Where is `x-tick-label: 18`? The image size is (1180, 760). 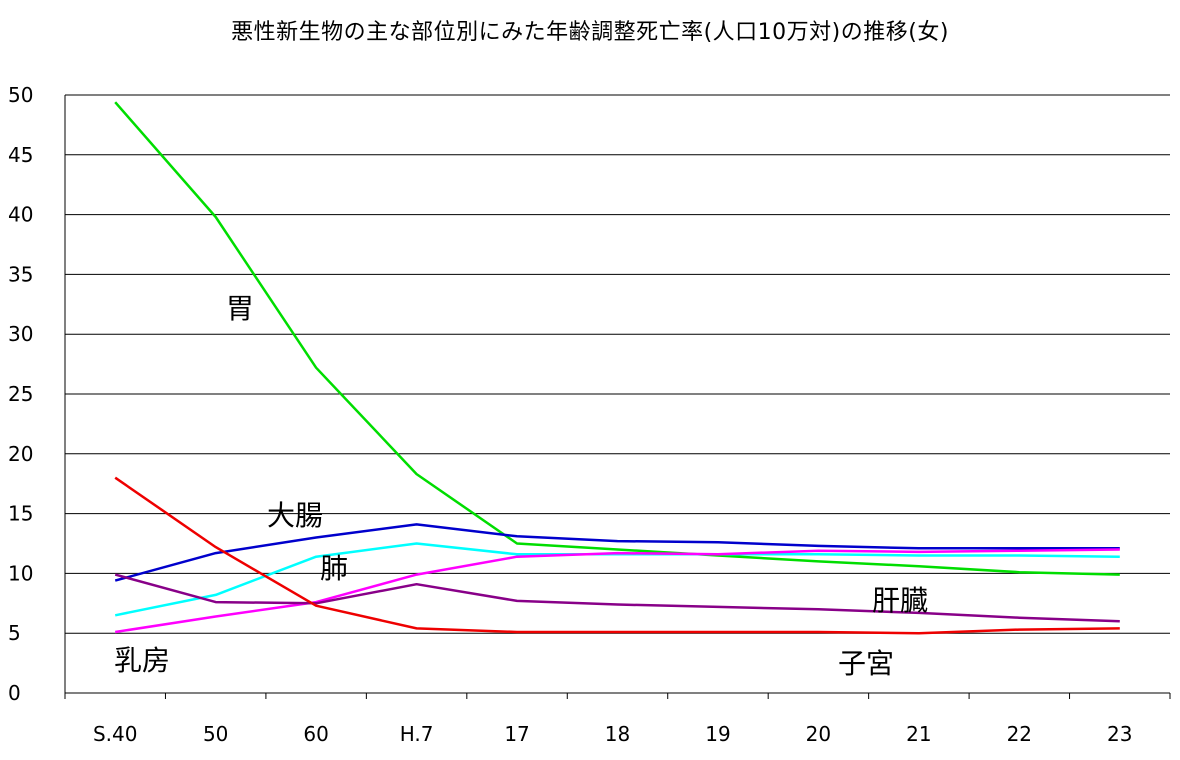
x-tick-label: 18 is located at coordinates (617, 734).